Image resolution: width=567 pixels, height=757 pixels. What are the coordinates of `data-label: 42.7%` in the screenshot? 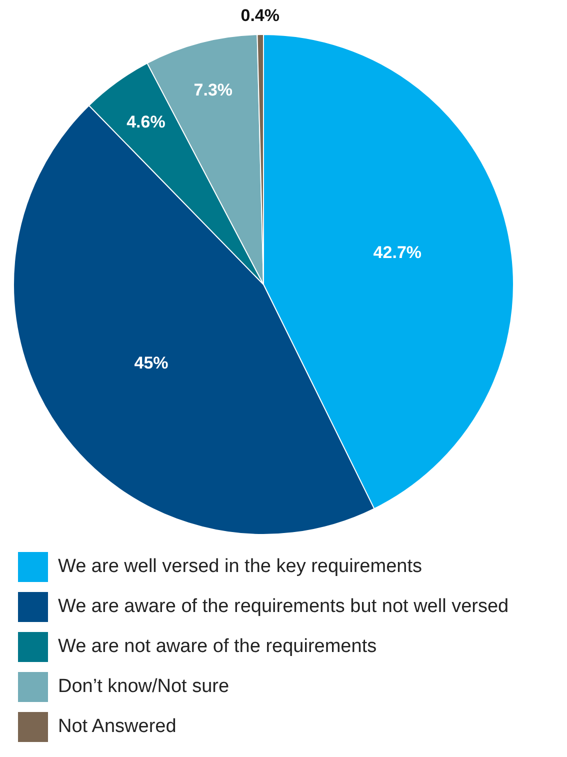 It's located at (397, 252).